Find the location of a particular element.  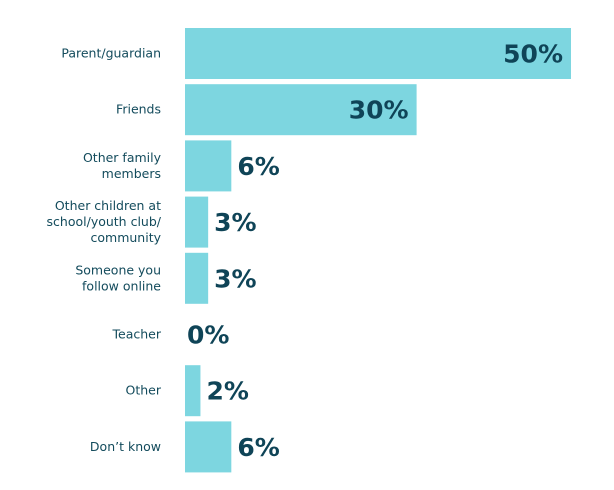

value-label: 0% is located at coordinates (208, 335).